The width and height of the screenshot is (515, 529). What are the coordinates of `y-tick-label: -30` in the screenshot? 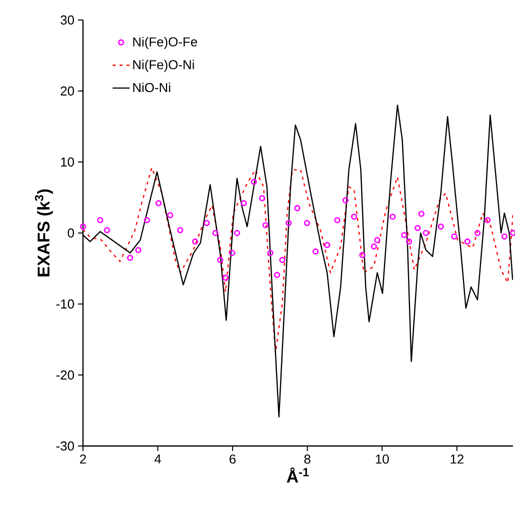 It's located at (65, 446).